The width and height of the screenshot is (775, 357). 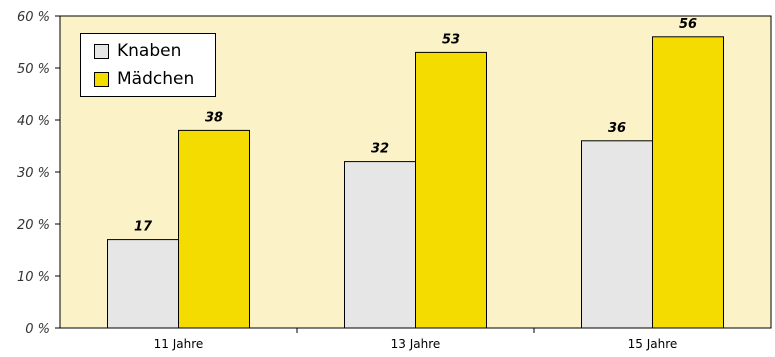 I want to click on data-label: 56, so click(x=688, y=24).